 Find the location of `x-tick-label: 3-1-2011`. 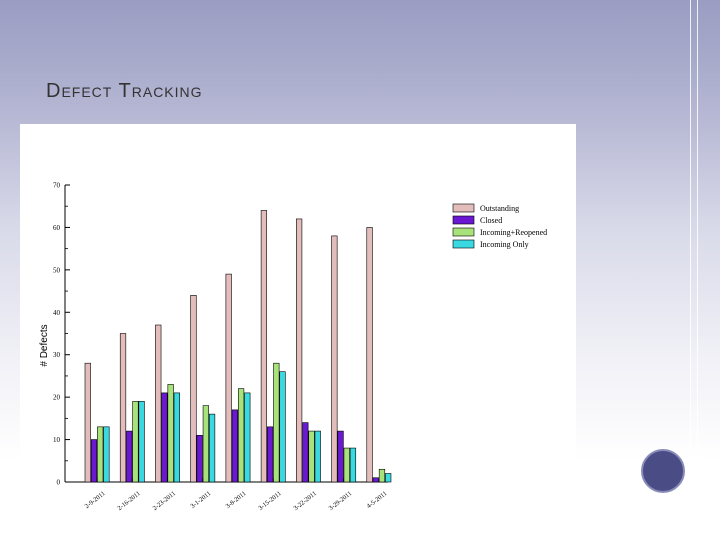

x-tick-label: 3-1-2011 is located at coordinates (200, 500).